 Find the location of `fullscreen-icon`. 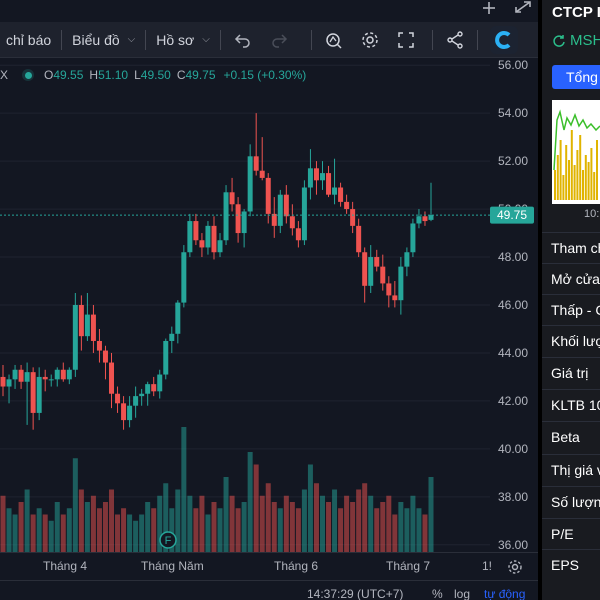

fullscreen-icon is located at coordinates (406, 40).